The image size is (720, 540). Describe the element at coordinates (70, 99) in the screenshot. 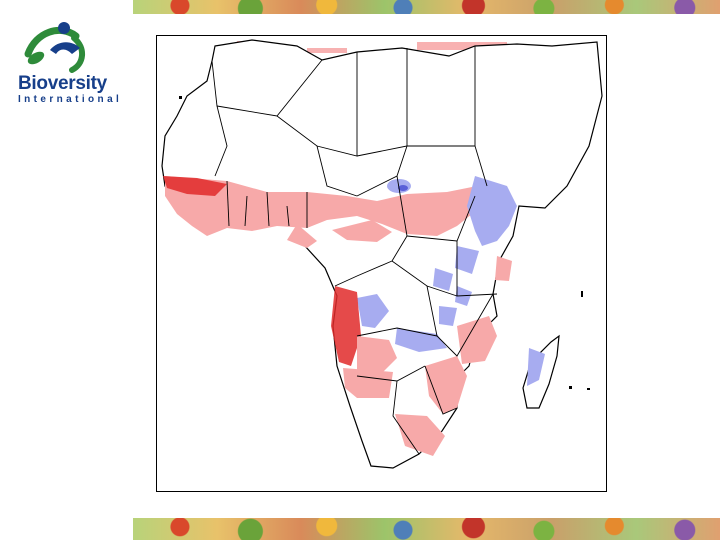

I see `logo-subtitle: International` at that location.